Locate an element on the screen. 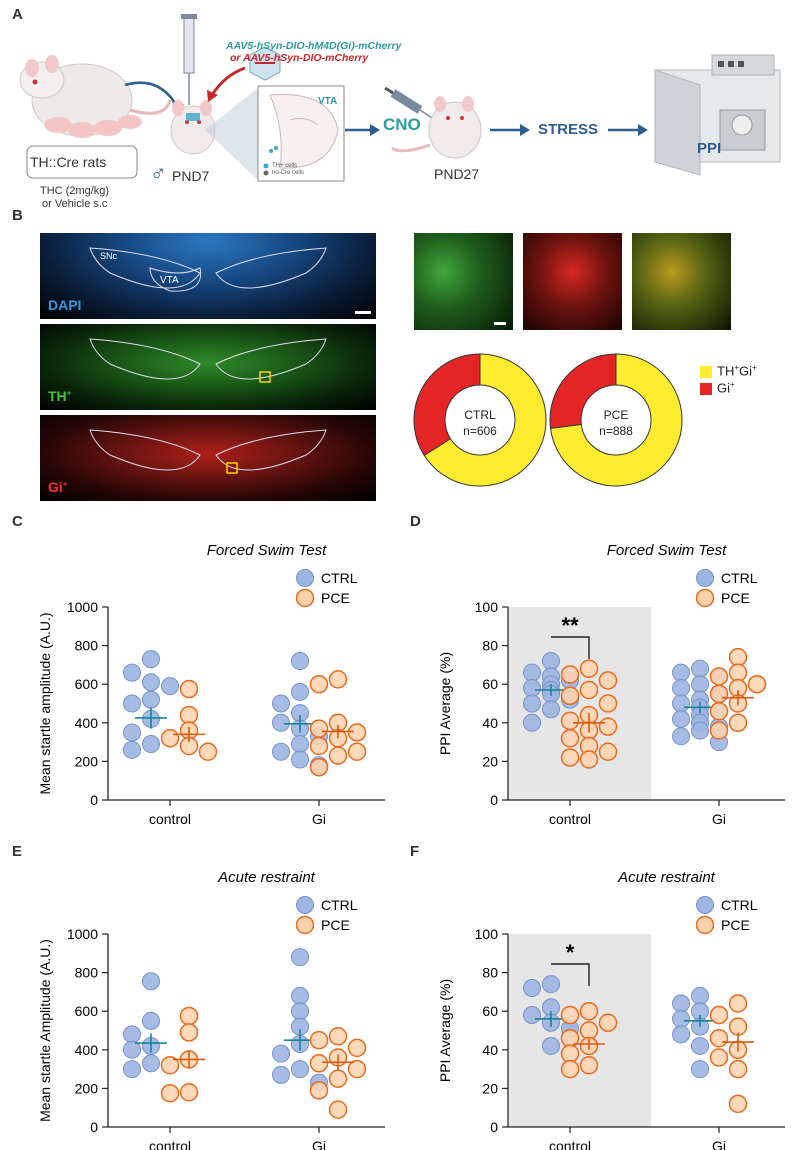  y-tick-label: 400 is located at coordinates (87, 1050).